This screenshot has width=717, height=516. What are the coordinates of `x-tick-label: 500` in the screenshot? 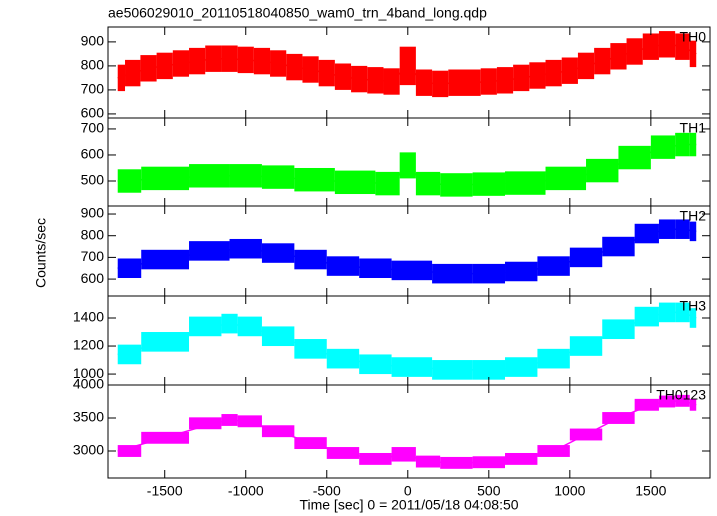 It's located at (489, 491).